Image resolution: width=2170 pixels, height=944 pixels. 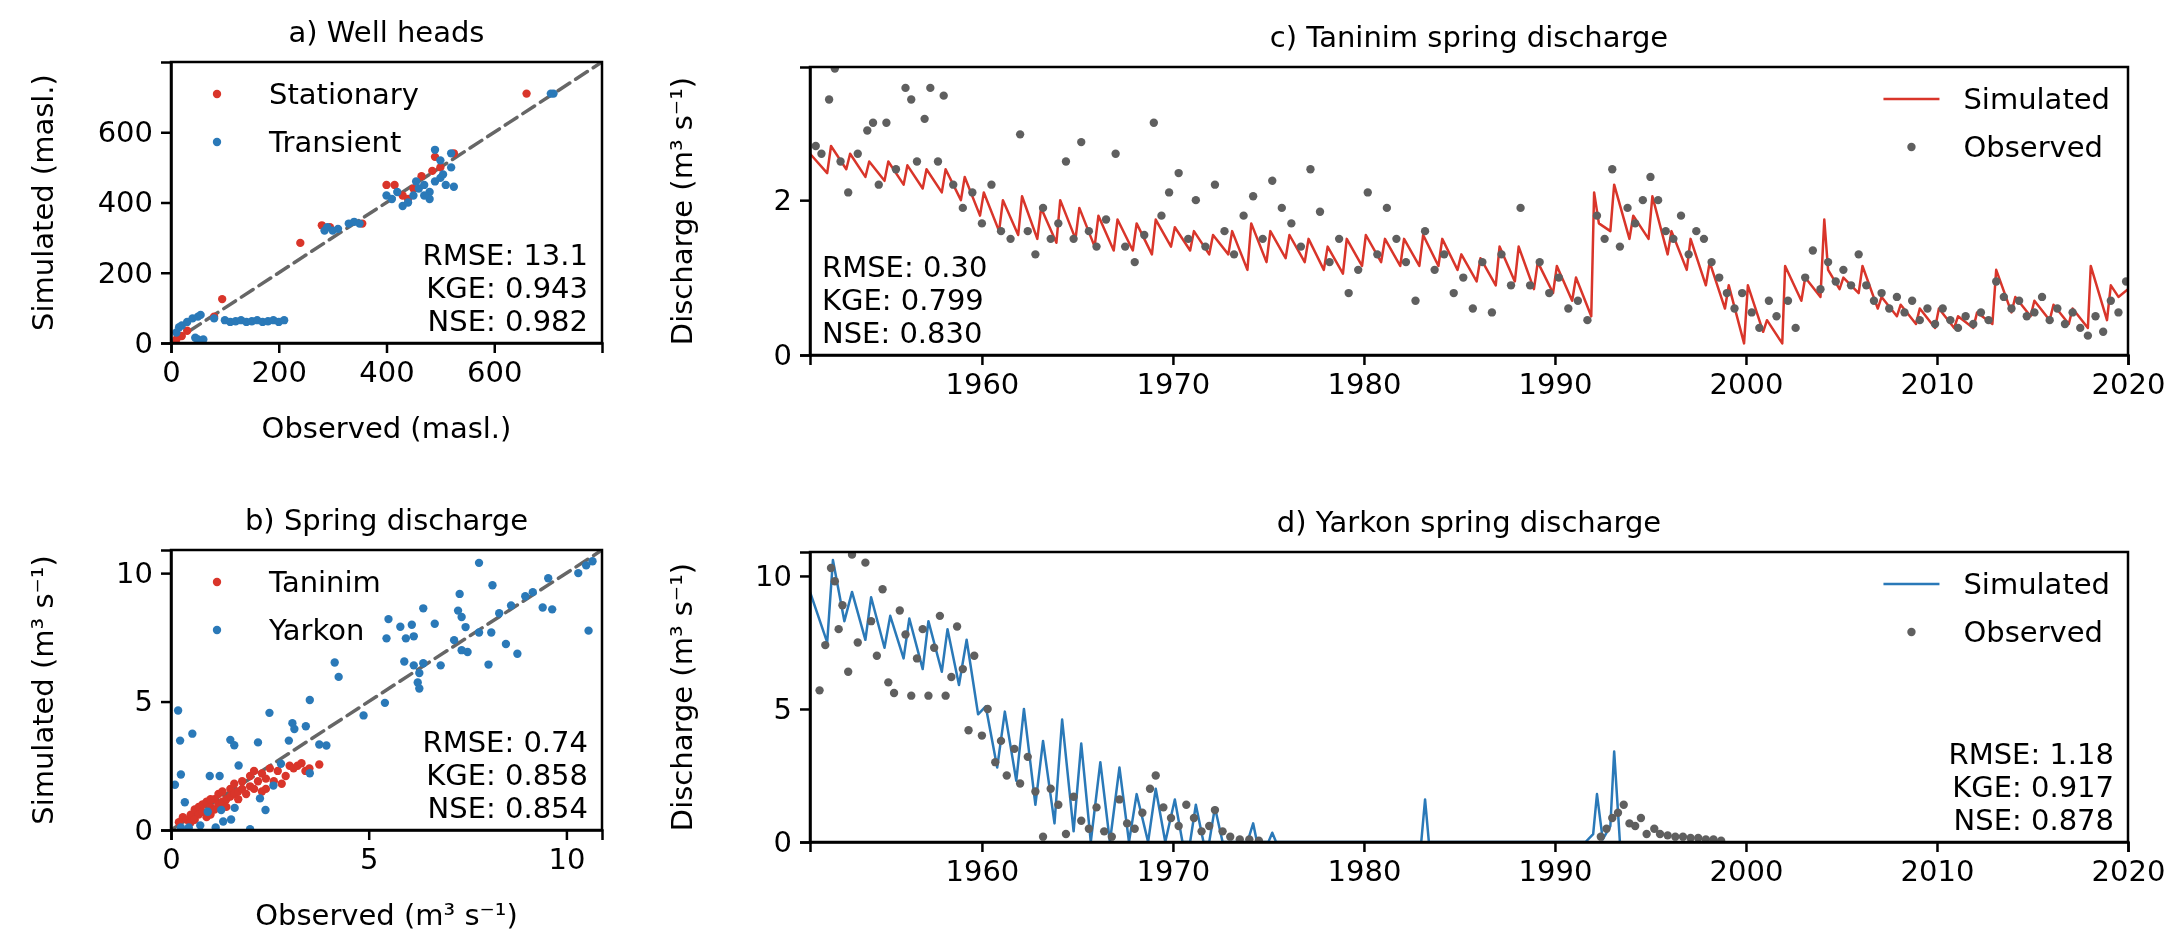 What do you see at coordinates (495, 371) in the screenshot?
I see `x-tick-label: 600` at bounding box center [495, 371].